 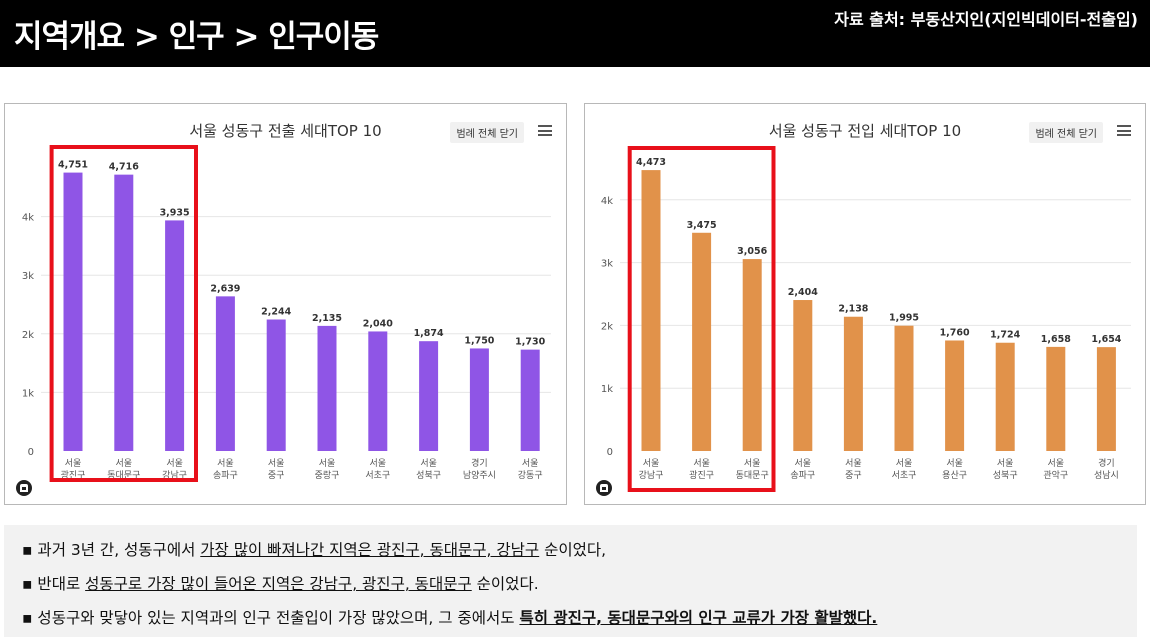 What do you see at coordinates (370, 550) in the screenshot?
I see `summary-emphasis: 가장 많이 빠져나간 지역은 광진구, 동대문구, 강남구` at bounding box center [370, 550].